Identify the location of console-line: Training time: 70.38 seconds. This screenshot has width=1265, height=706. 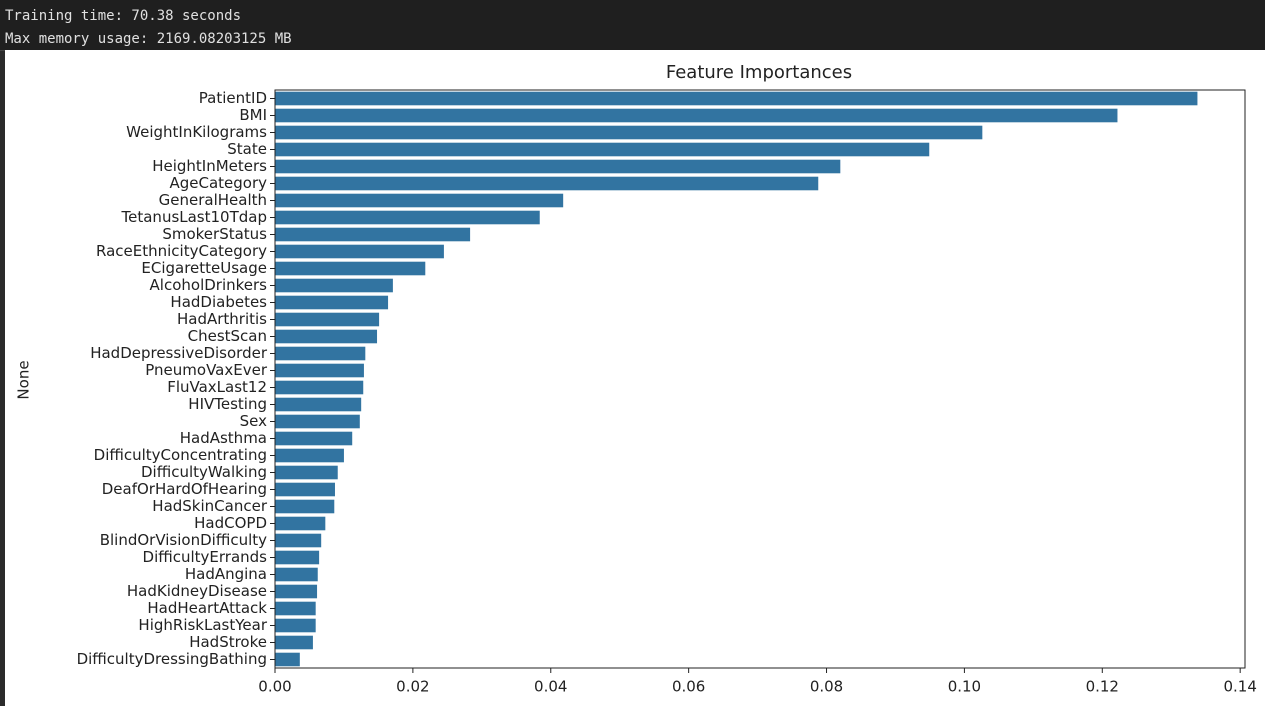
(123, 16).